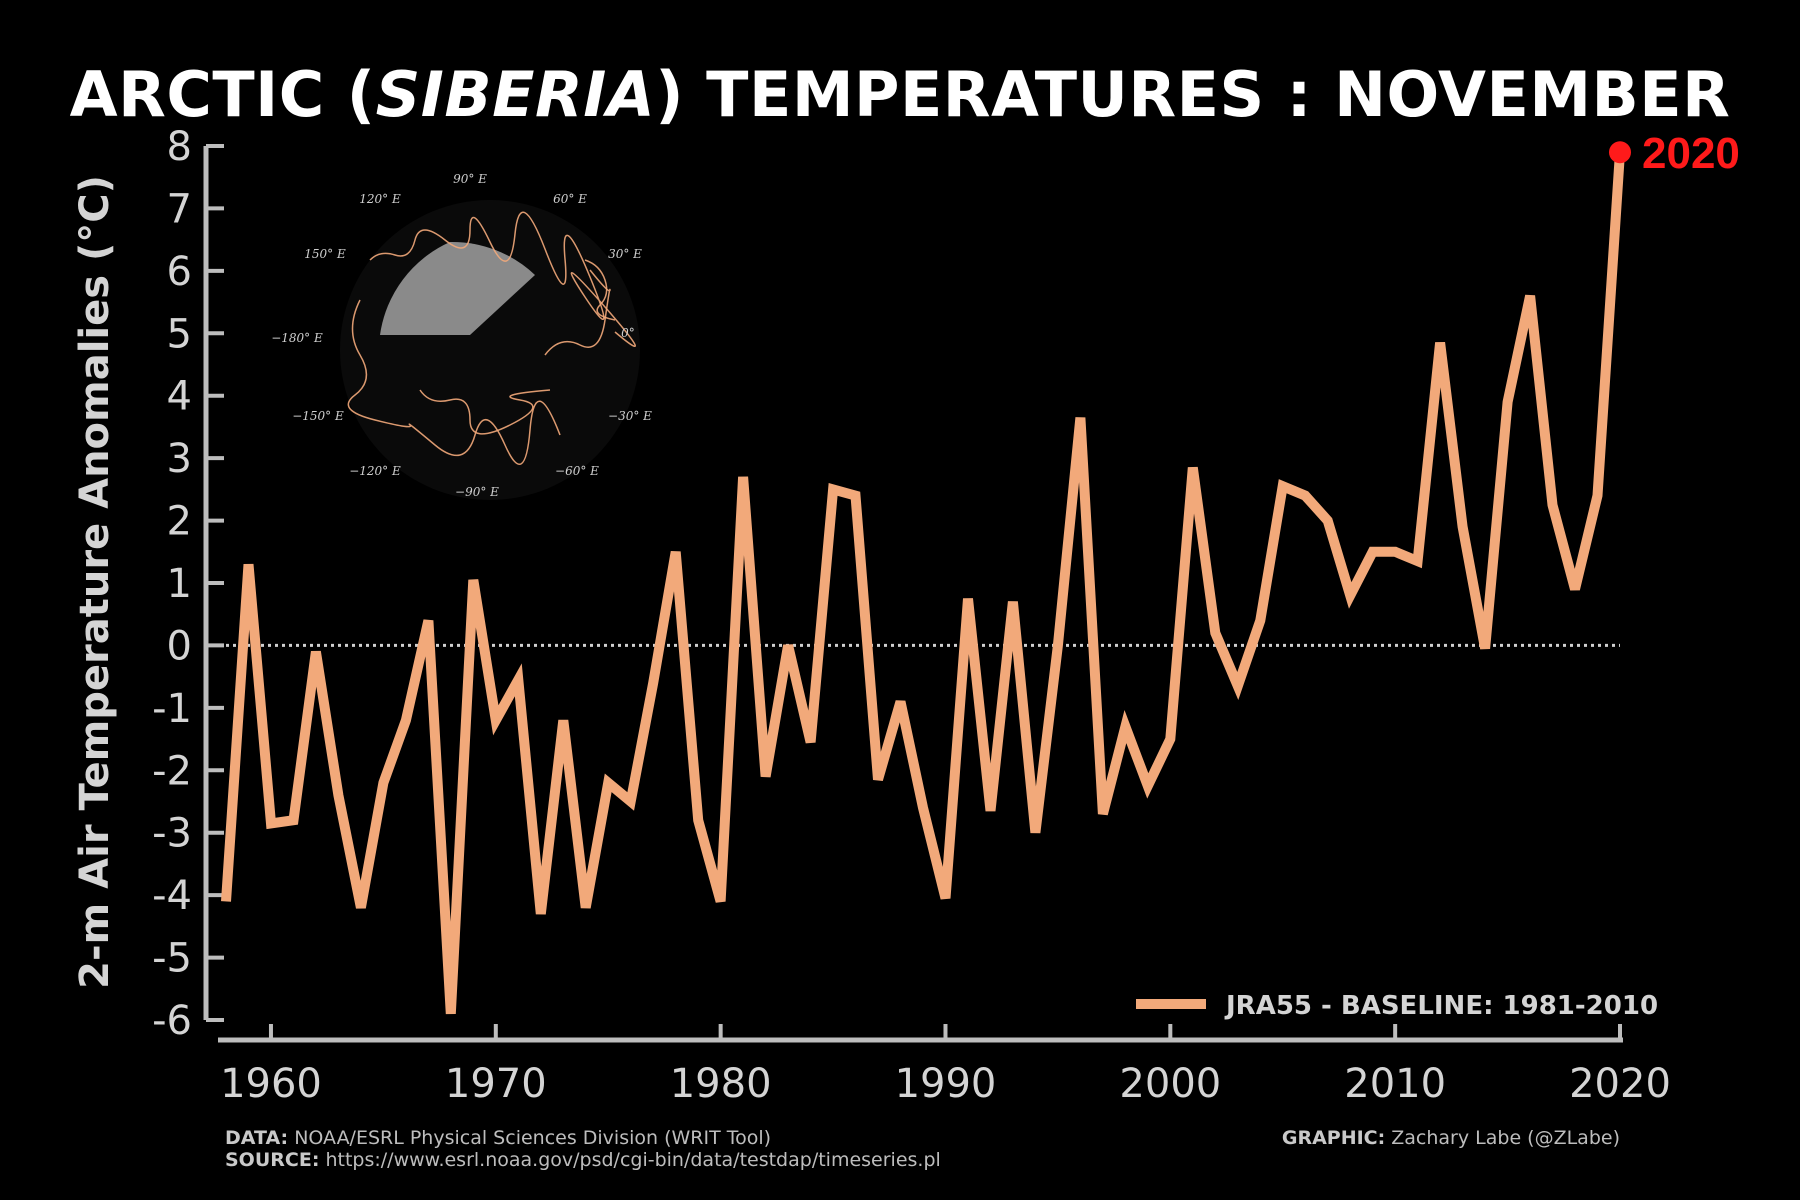 This screenshot has width=1800, height=1200. I want to click on y-tick-label: 0, so click(179, 646).